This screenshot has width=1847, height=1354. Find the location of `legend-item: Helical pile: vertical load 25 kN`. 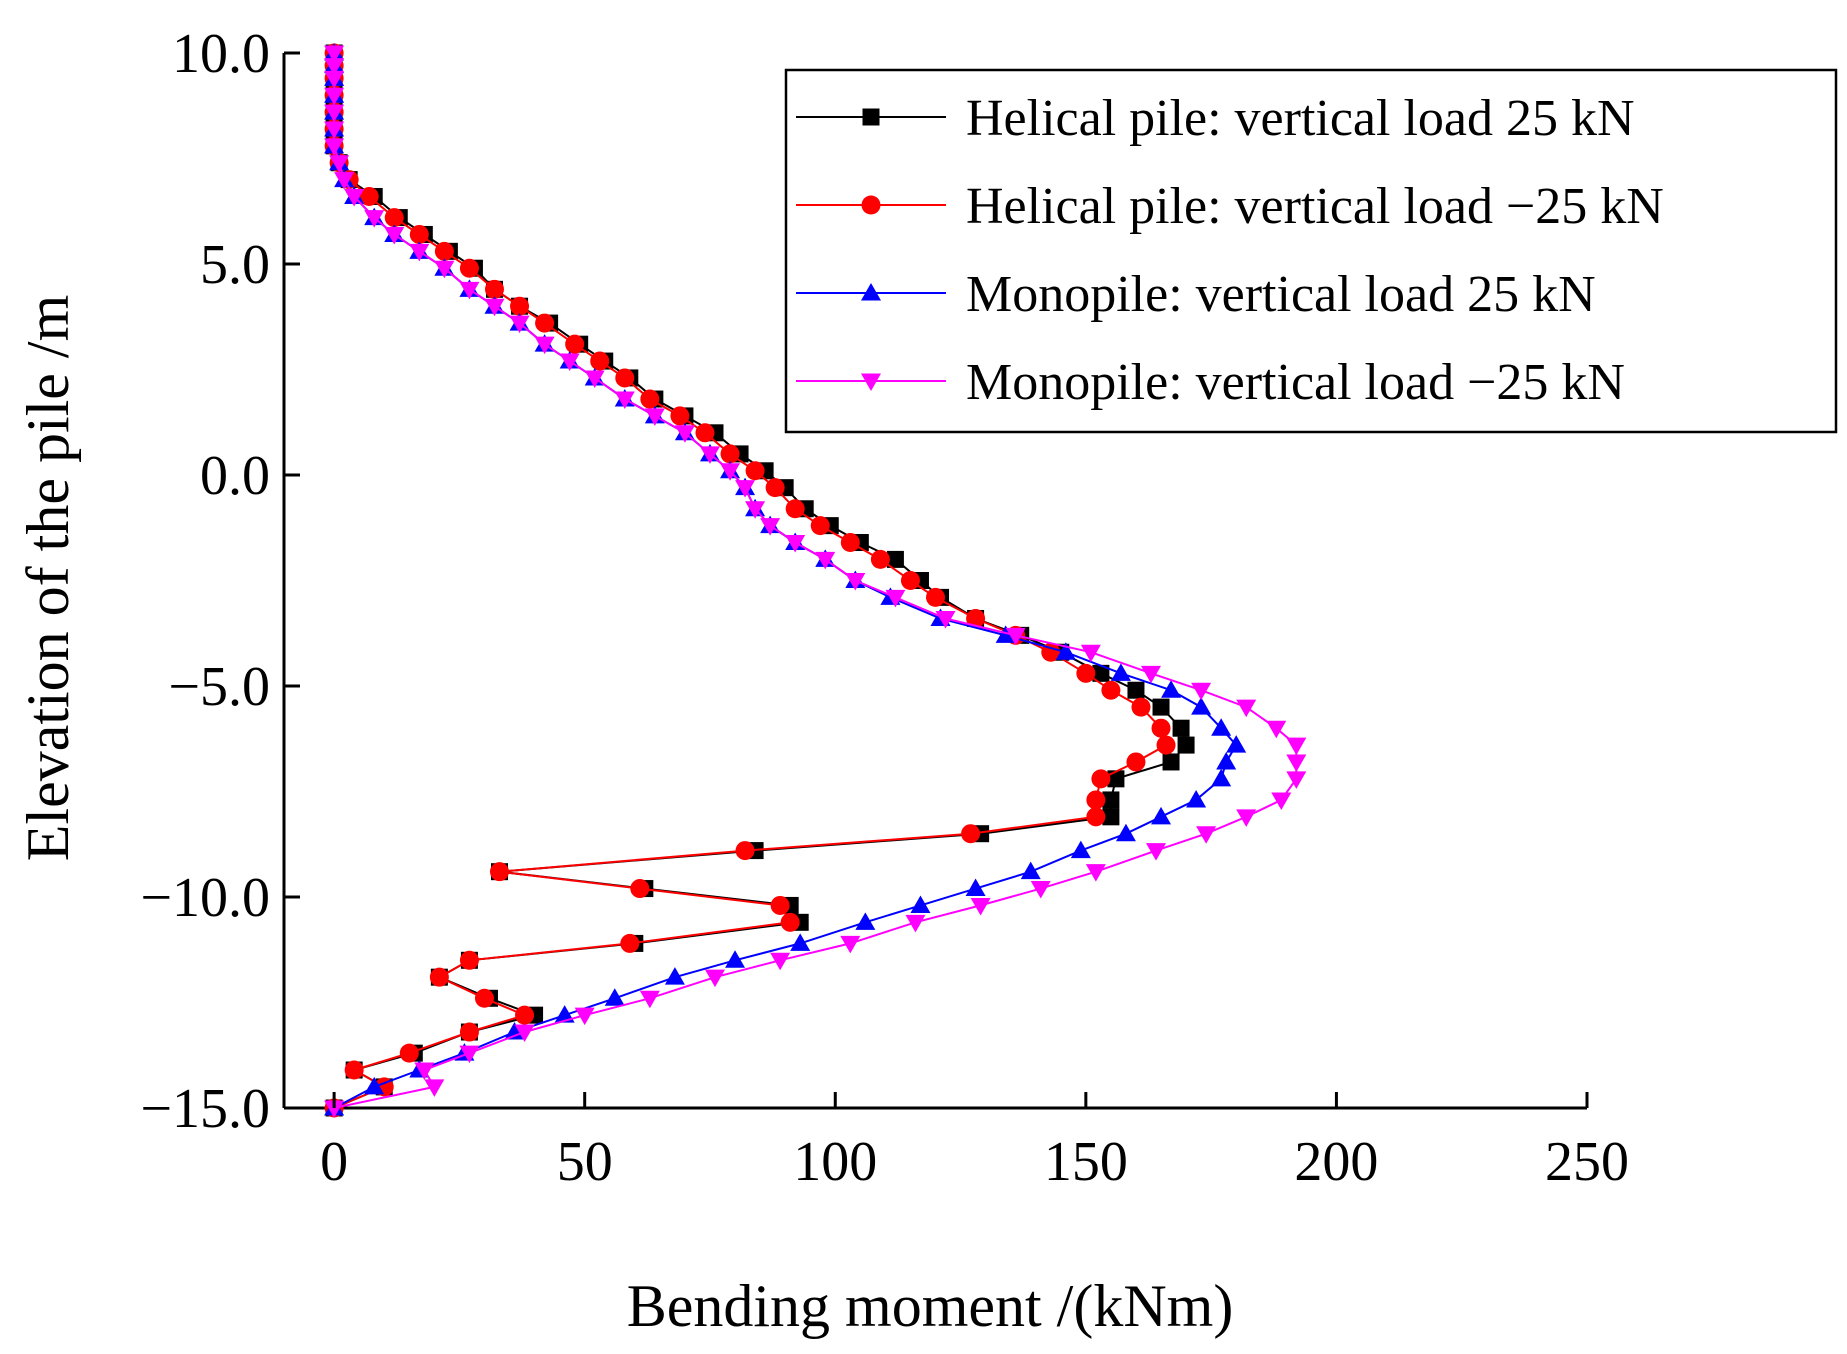

legend-item: Helical pile: vertical load 25 kN is located at coordinates (1215, 118).